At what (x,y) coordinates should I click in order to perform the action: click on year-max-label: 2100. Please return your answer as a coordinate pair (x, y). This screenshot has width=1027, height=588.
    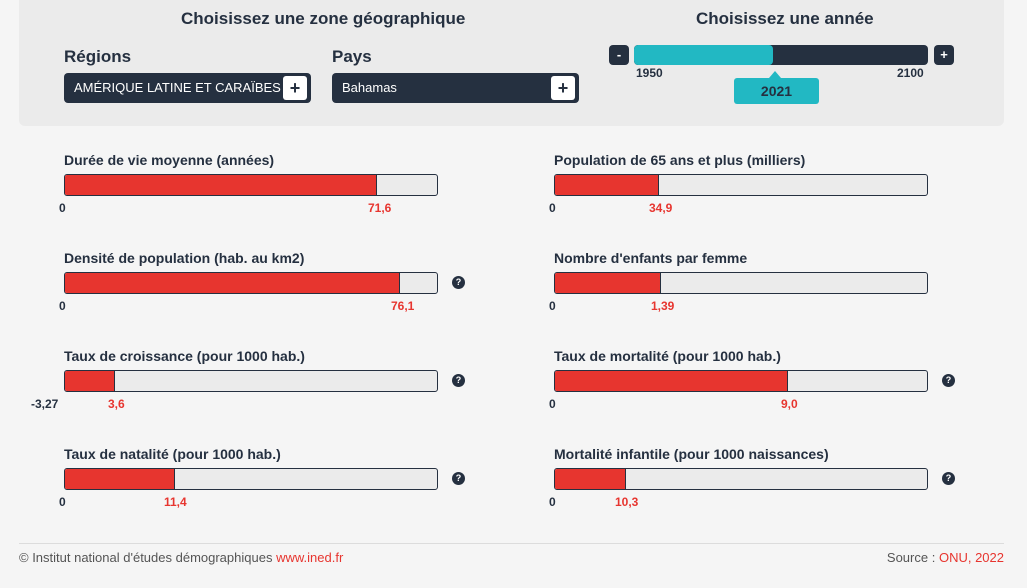
    Looking at the image, I should click on (910, 73).